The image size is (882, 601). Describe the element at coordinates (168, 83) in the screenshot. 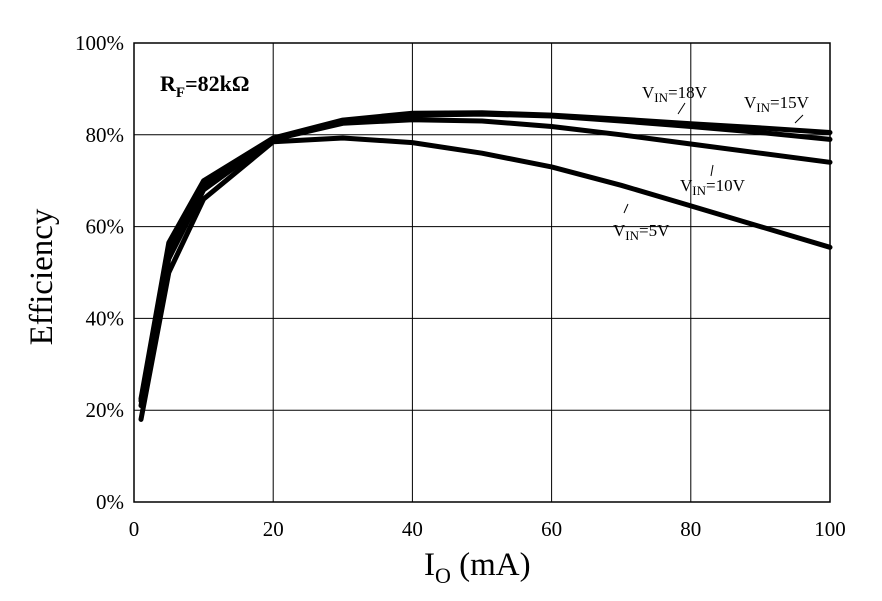

I see `rf-main: R` at that location.